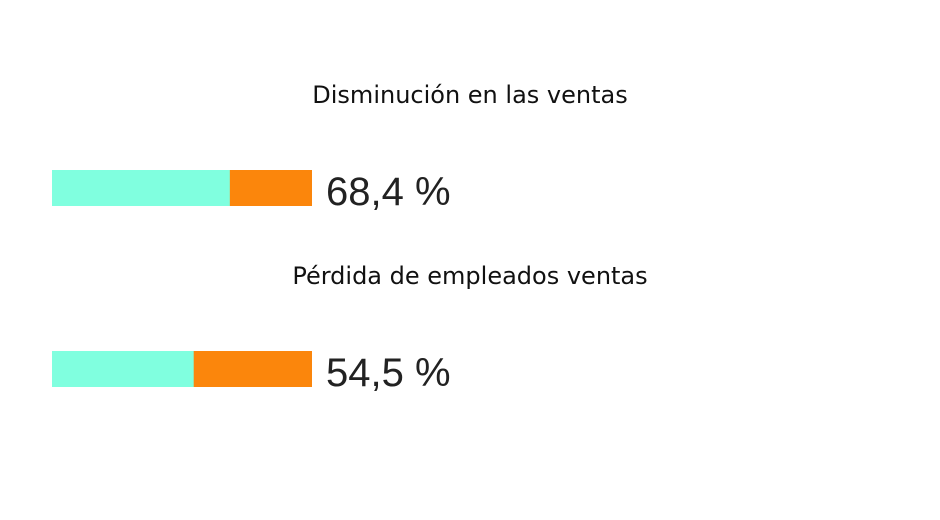  I want to click on chart-title: Pérdida de empleados ventas, so click(469, 276).